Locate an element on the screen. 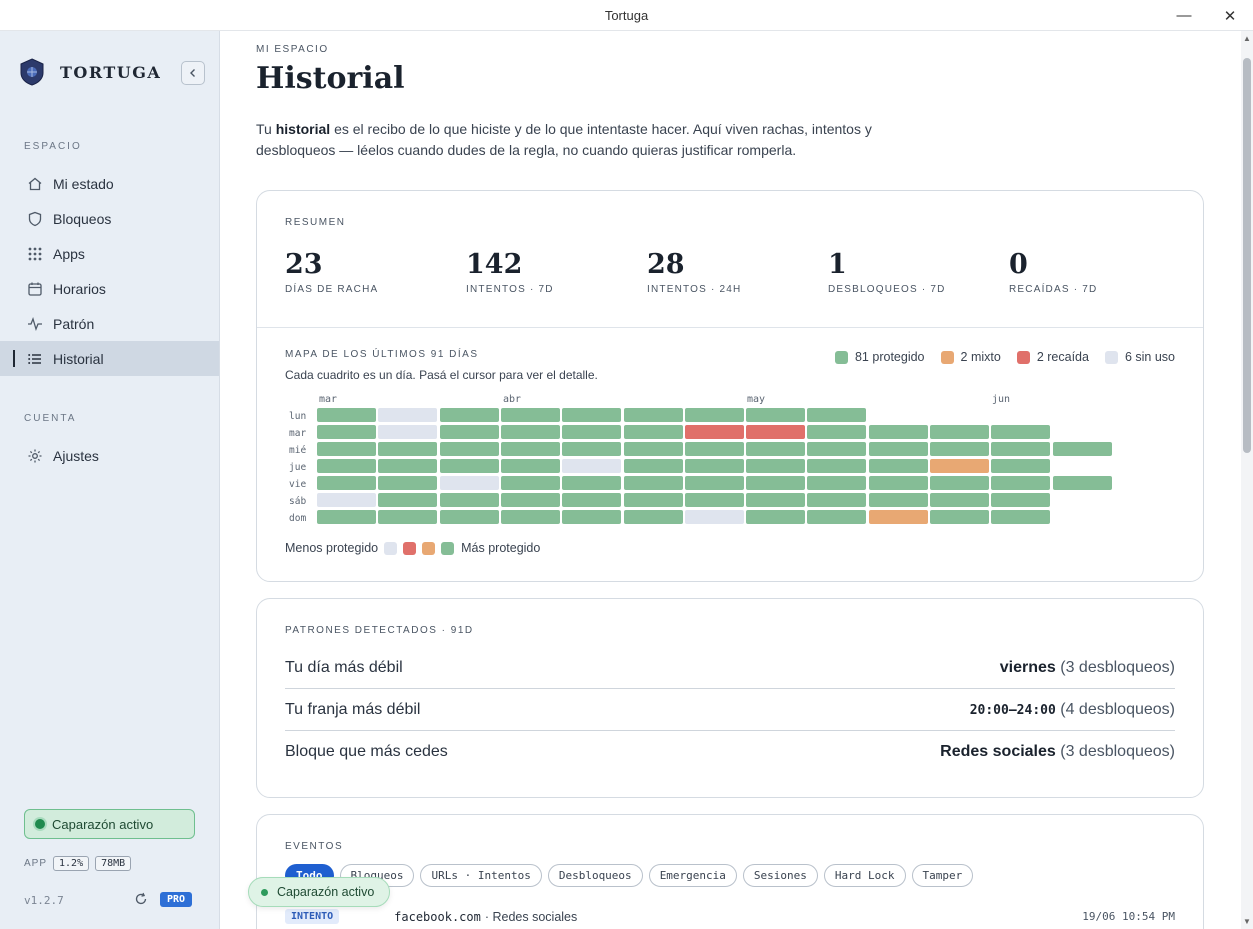 This screenshot has width=1253, height=929. sidebar-item-apps: Apps is located at coordinates (109, 253).